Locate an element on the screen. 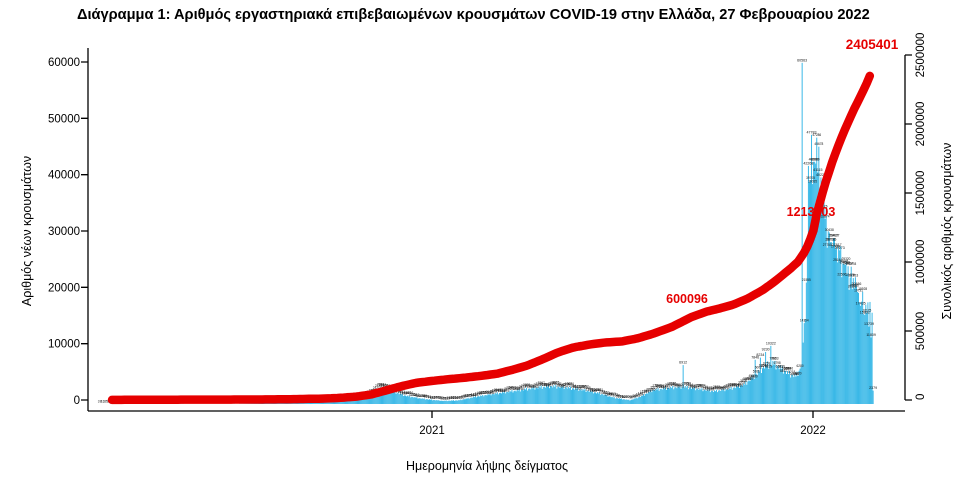 The width and height of the screenshot is (974, 489). bar-value-label: 1105 is located at coordinates (468, 395).